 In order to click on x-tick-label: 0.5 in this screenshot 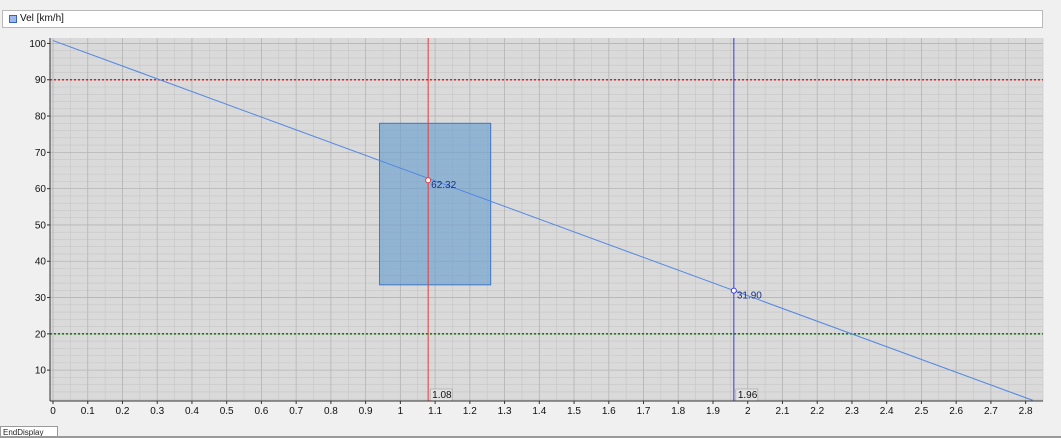, I will do `click(227, 411)`.